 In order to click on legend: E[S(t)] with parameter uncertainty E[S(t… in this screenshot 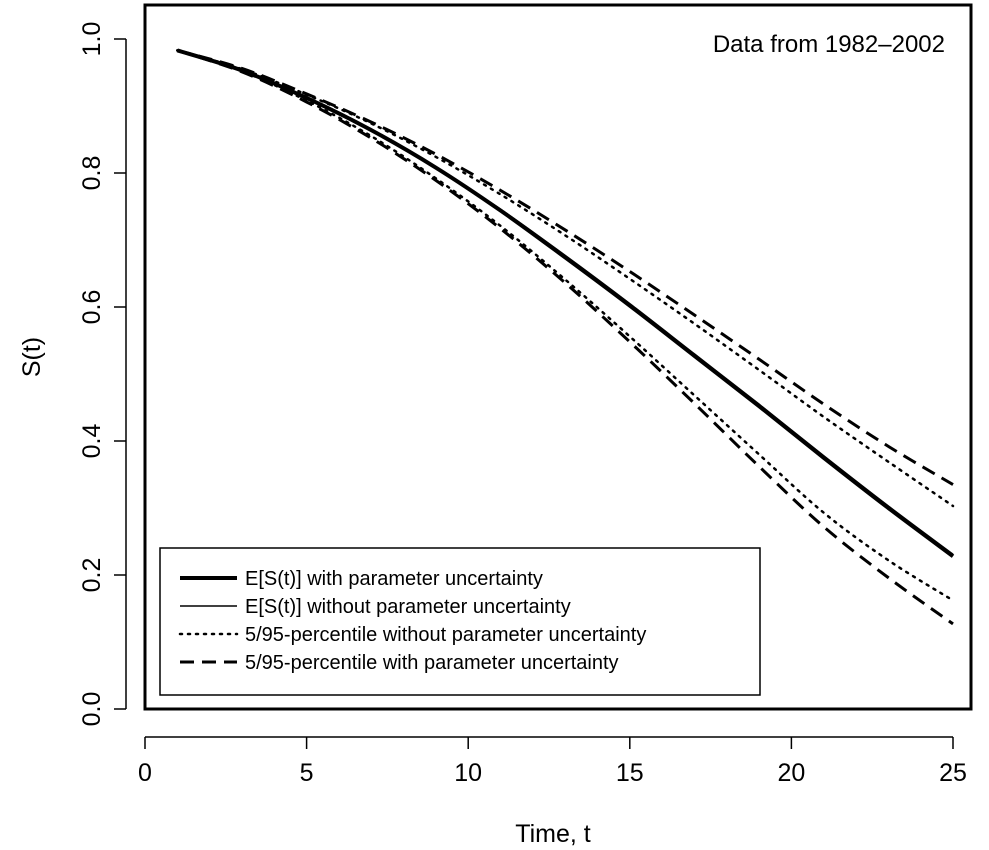, I will do `click(460, 621)`.